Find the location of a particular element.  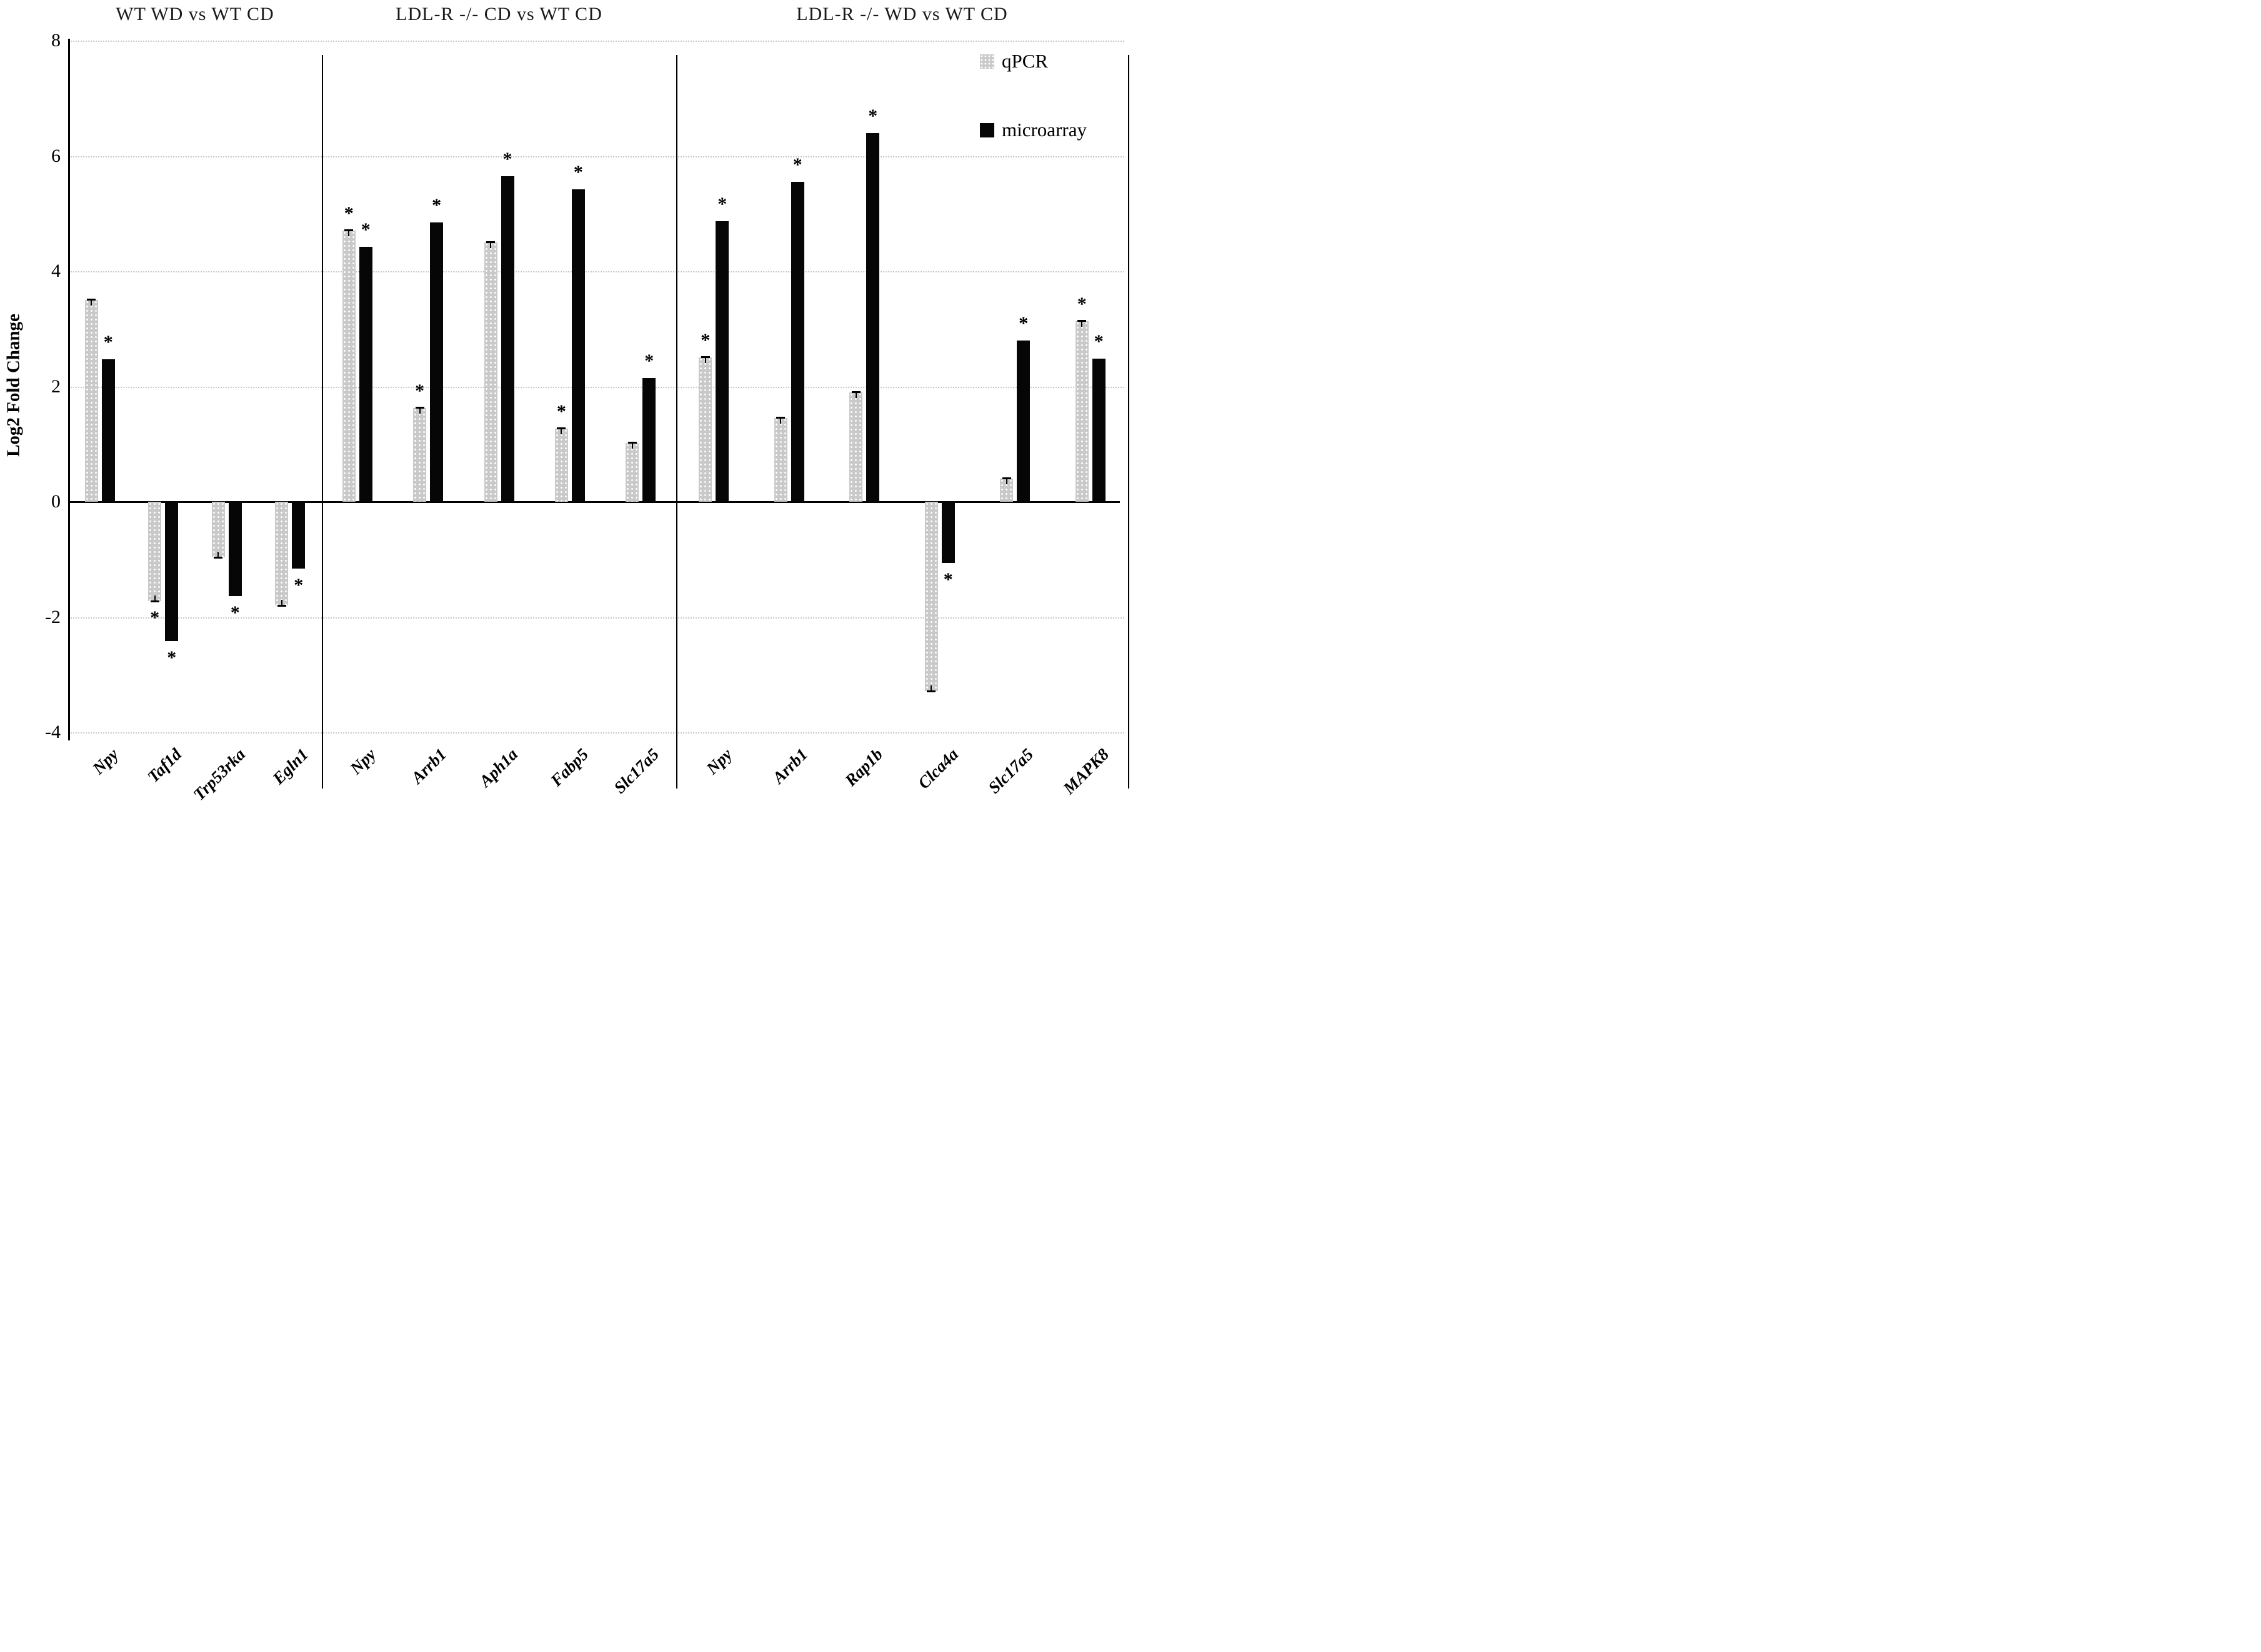

y-tick-label: 4 is located at coordinates (56, 271).